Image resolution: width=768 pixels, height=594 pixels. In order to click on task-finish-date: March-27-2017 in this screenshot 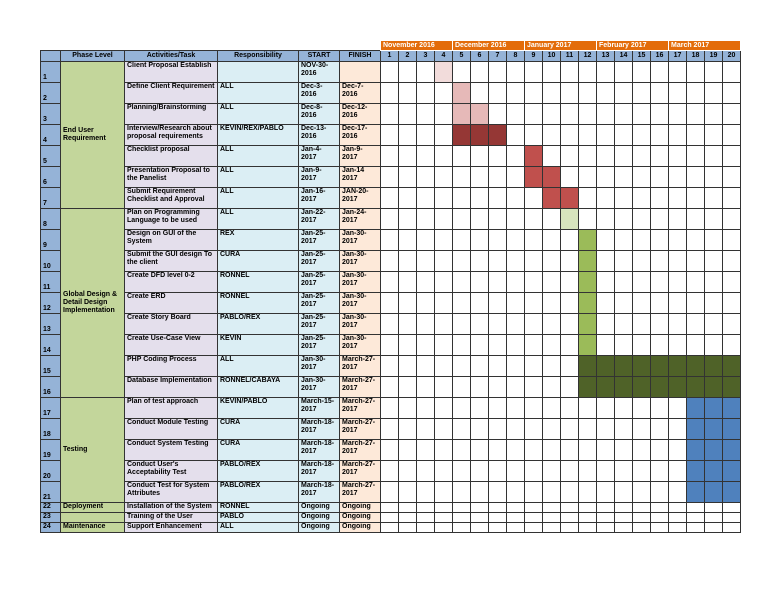, I will do `click(360, 492)`.